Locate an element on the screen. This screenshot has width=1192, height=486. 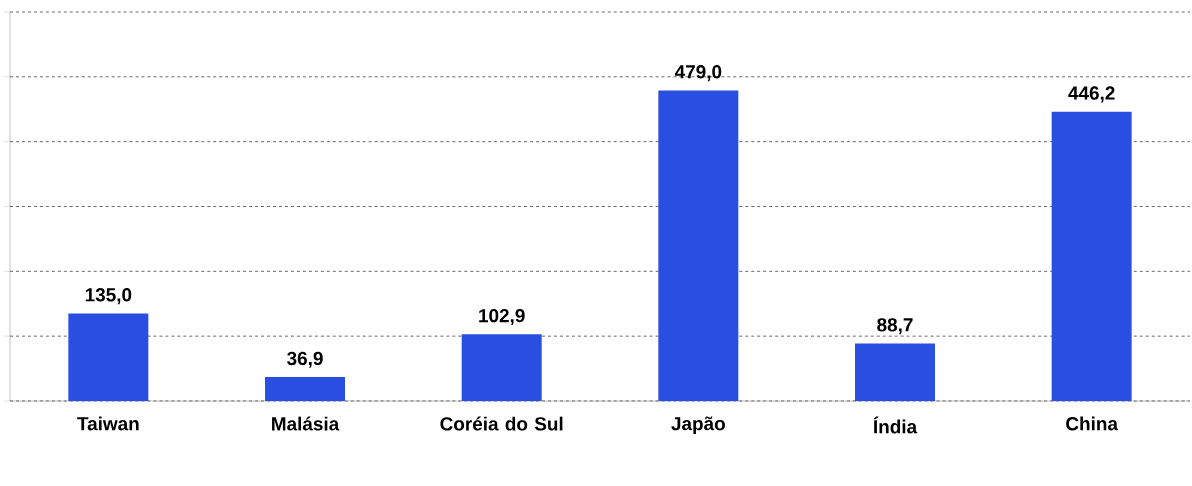
x-tick-label: Índia is located at coordinates (895, 425).